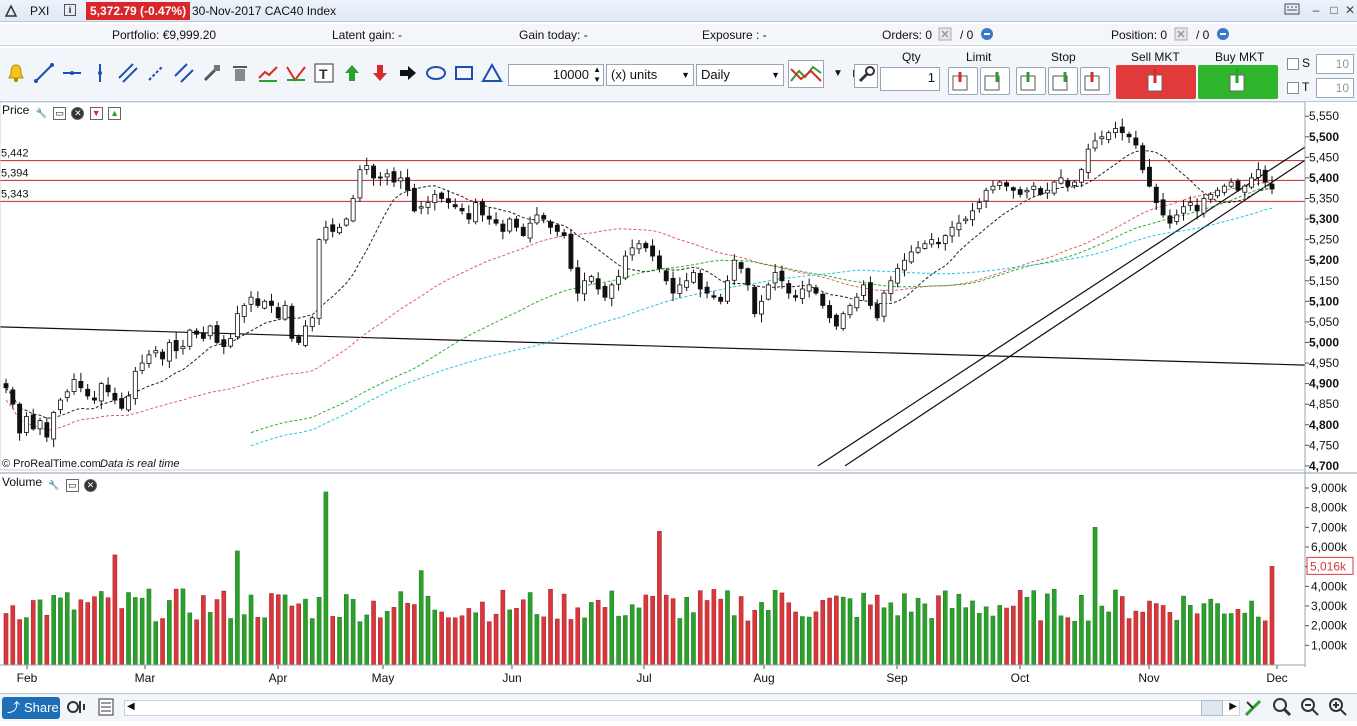  Describe the element at coordinates (1156, 82) in the screenshot. I see `sell-market-button` at that location.